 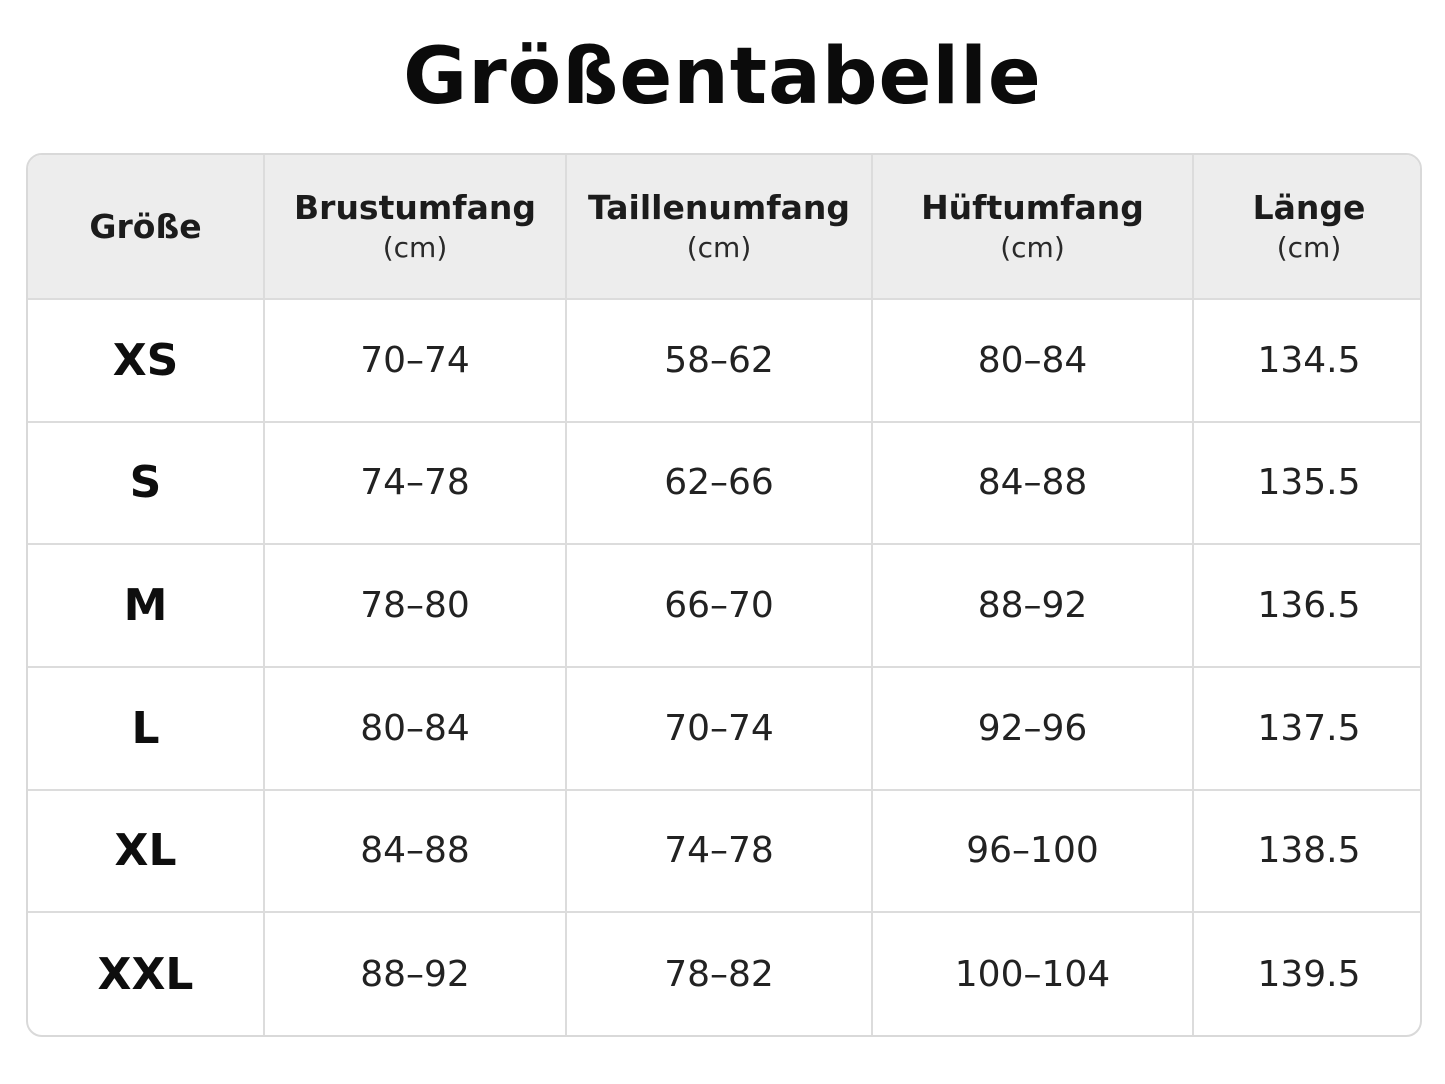 I want to click on size-cell: XL, so click(x=146, y=851).